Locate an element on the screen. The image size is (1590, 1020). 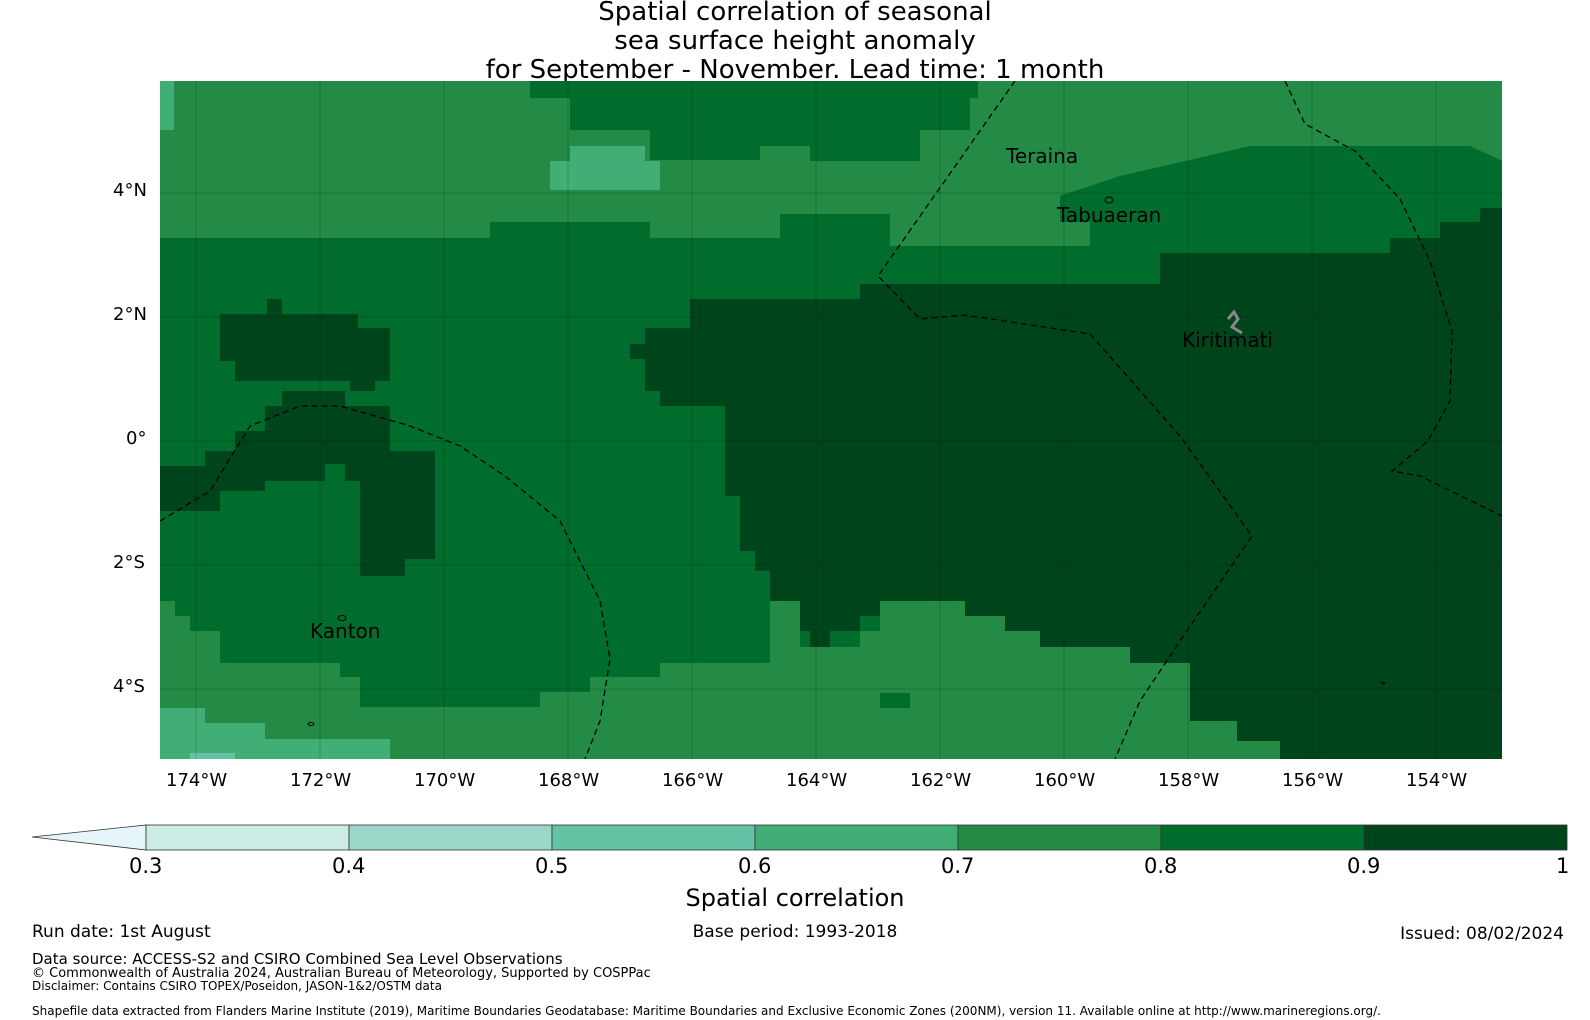
field-0-7-0-8-south is located at coordinates (720, 680).